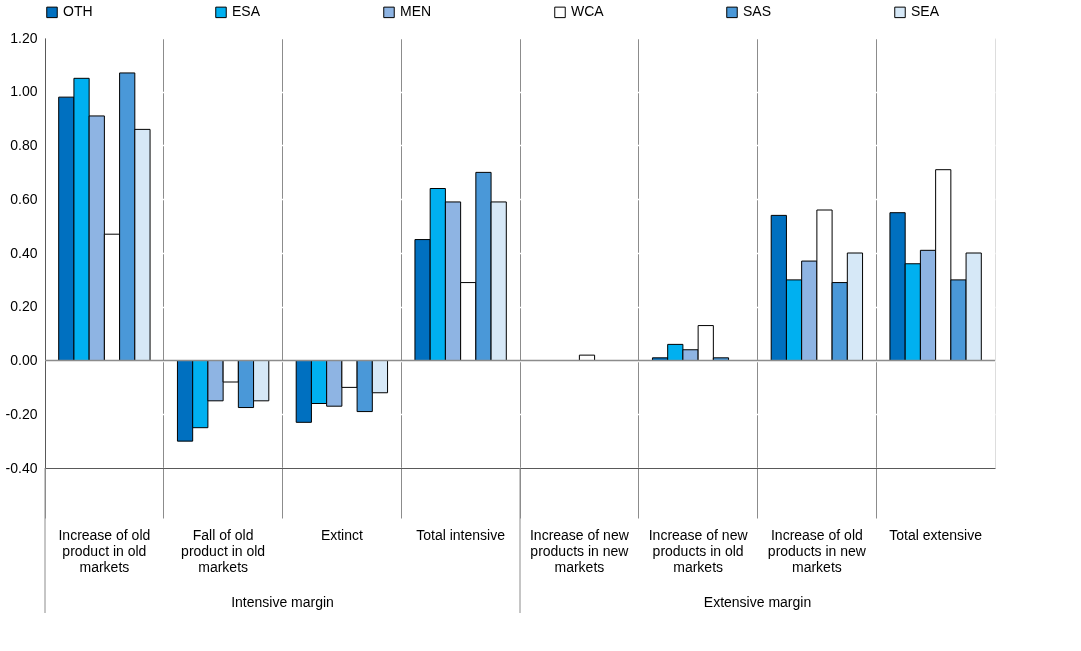  Describe the element at coordinates (24, 91) in the screenshot. I see `y-tick-label: 1.00` at that location.